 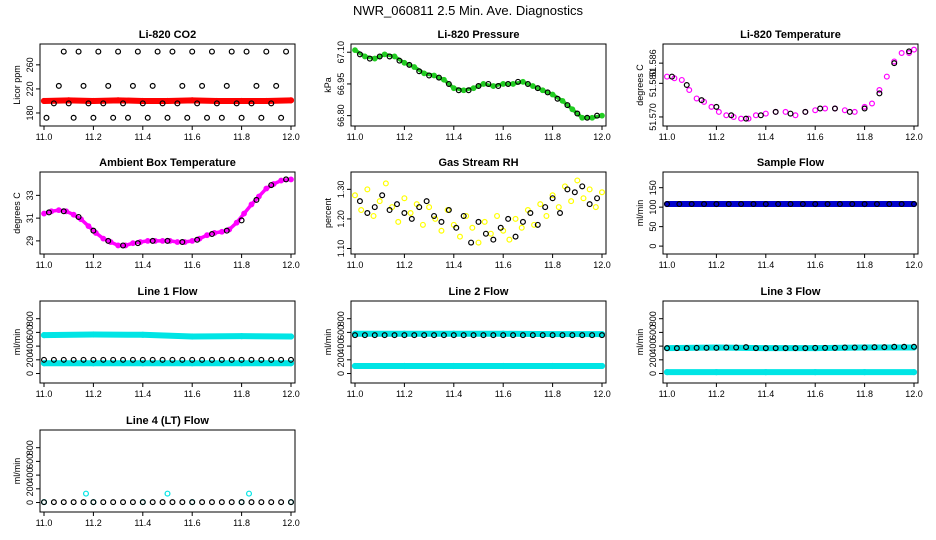 What do you see at coordinates (328, 342) in the screenshot?
I see `y-axis-label: ml/min` at bounding box center [328, 342].